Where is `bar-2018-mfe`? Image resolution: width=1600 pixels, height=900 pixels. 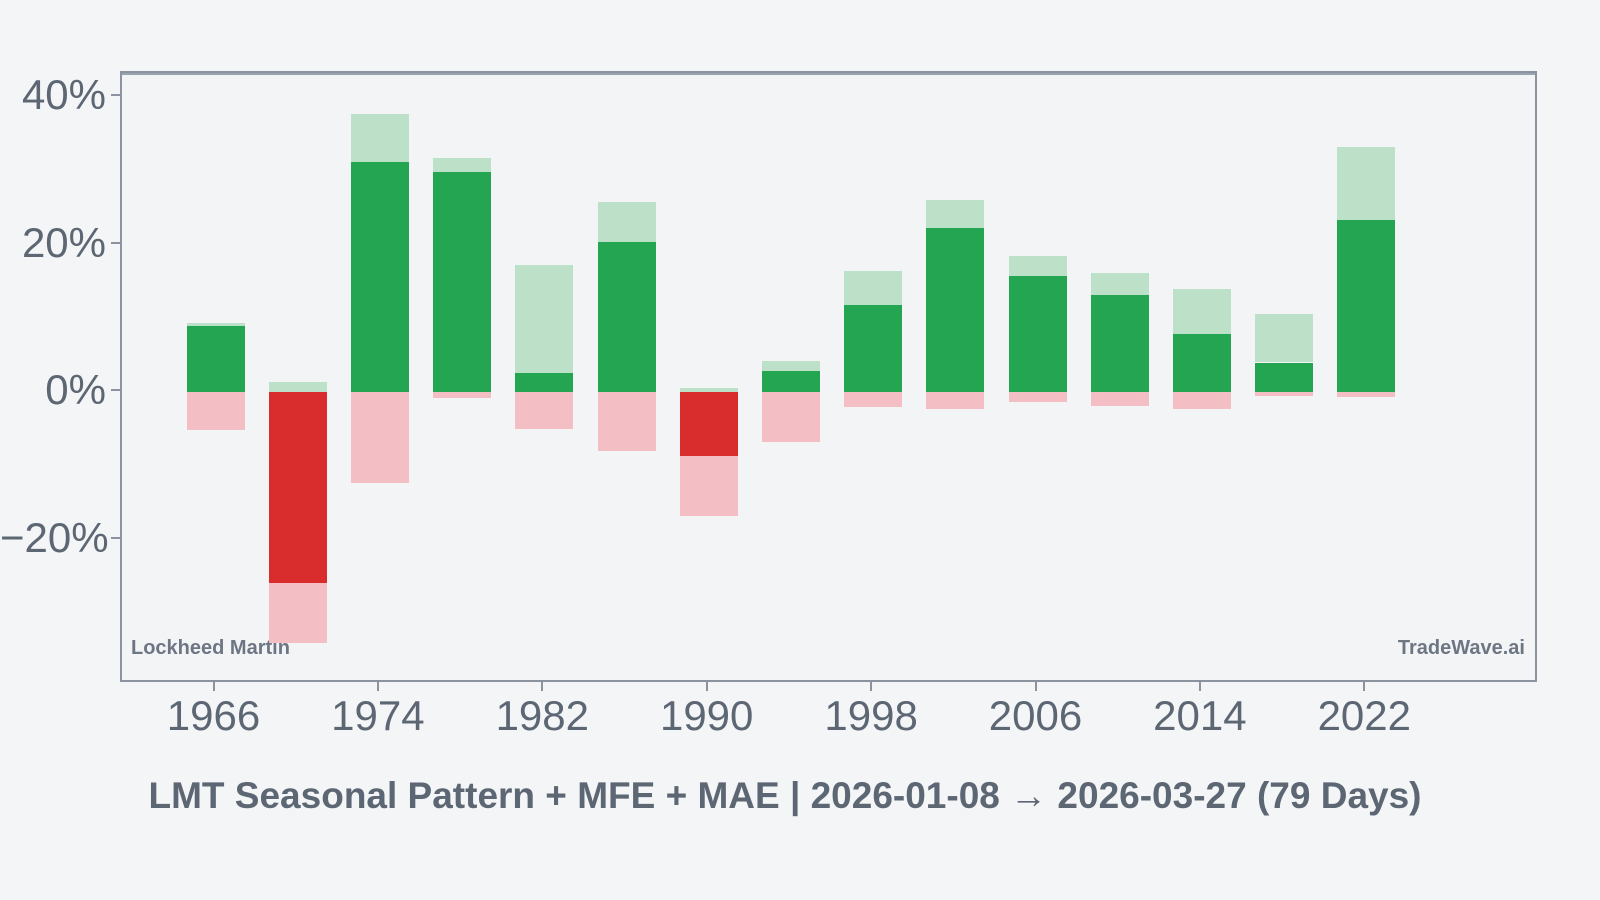
bar-2018-mfe is located at coordinates (1284, 338).